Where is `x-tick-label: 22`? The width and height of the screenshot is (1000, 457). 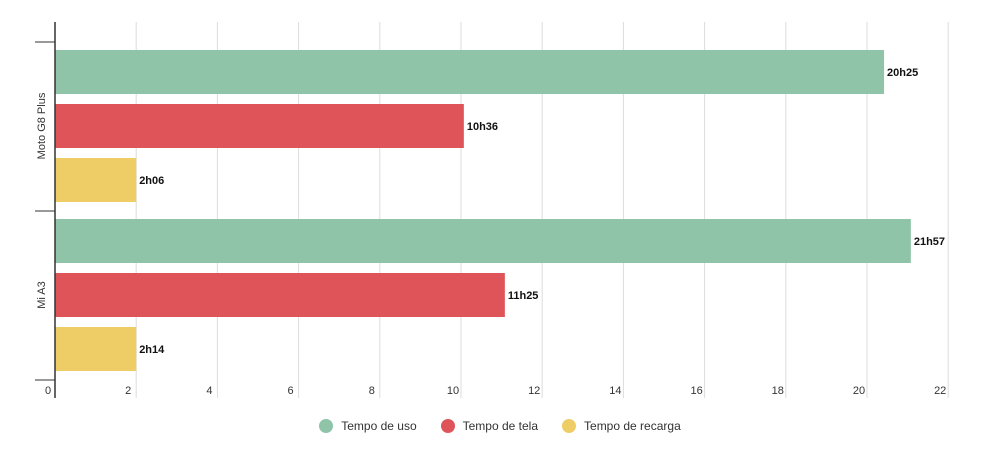
x-tick-label: 22 is located at coordinates (940, 391).